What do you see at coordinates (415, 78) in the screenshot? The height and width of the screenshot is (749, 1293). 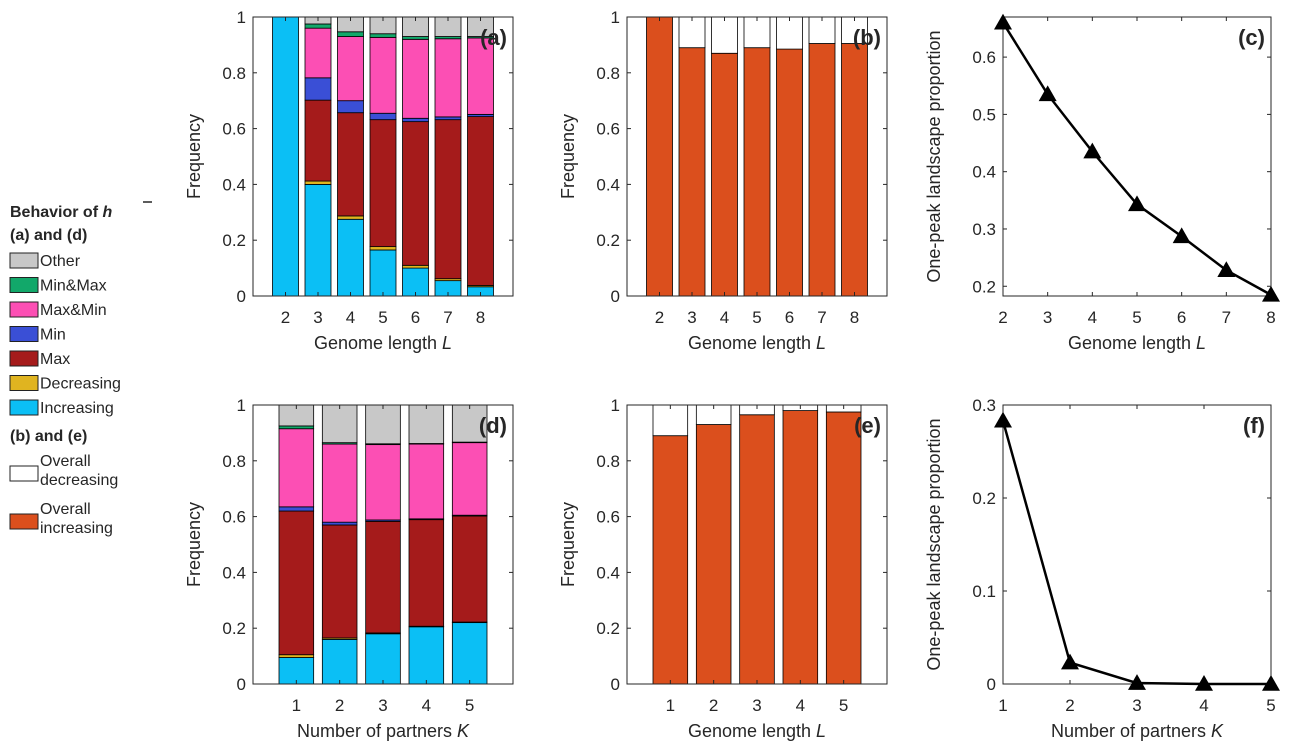 I see `bar-a-6-max-and-min` at bounding box center [415, 78].